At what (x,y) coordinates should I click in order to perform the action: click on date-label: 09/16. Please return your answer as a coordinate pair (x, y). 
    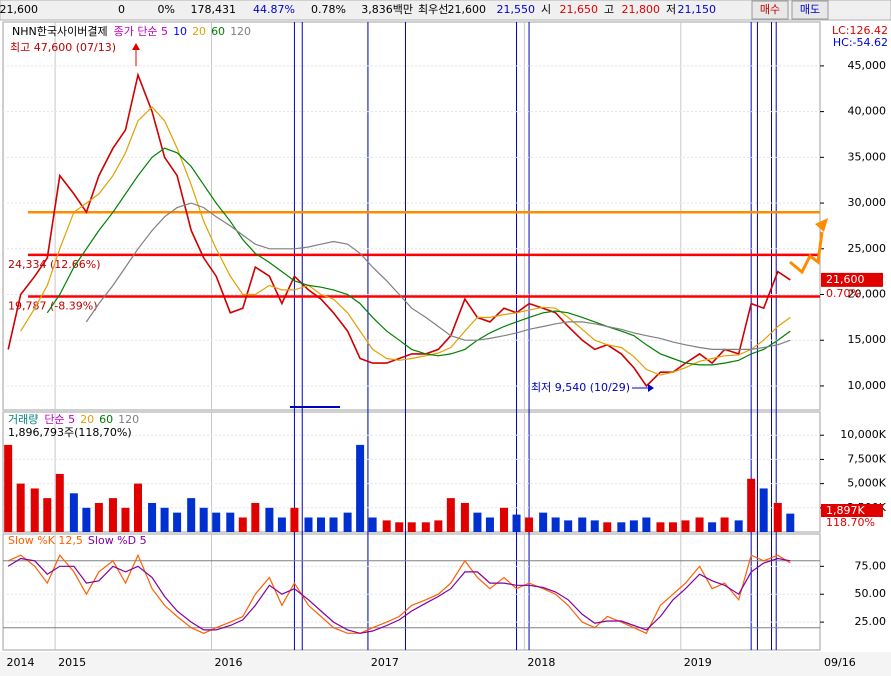
    Looking at the image, I should click on (840, 662).